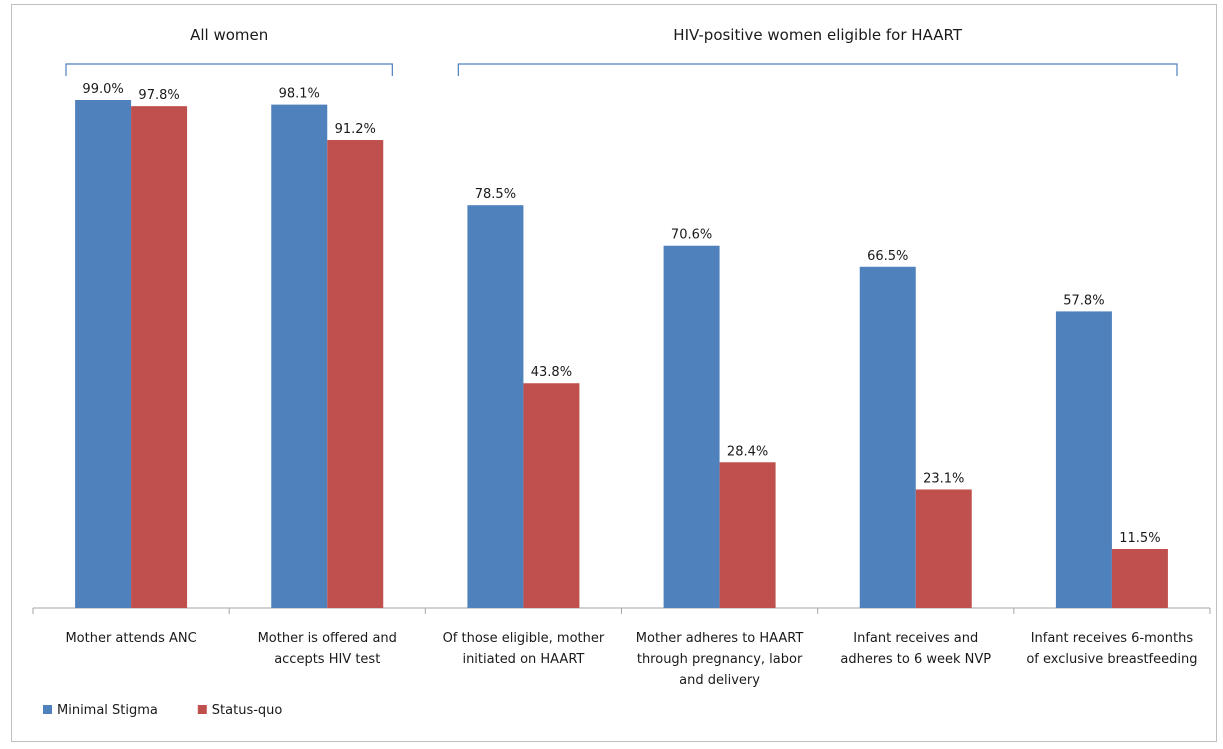  What do you see at coordinates (102, 89) in the screenshot?
I see `data-label: 99.0%` at bounding box center [102, 89].